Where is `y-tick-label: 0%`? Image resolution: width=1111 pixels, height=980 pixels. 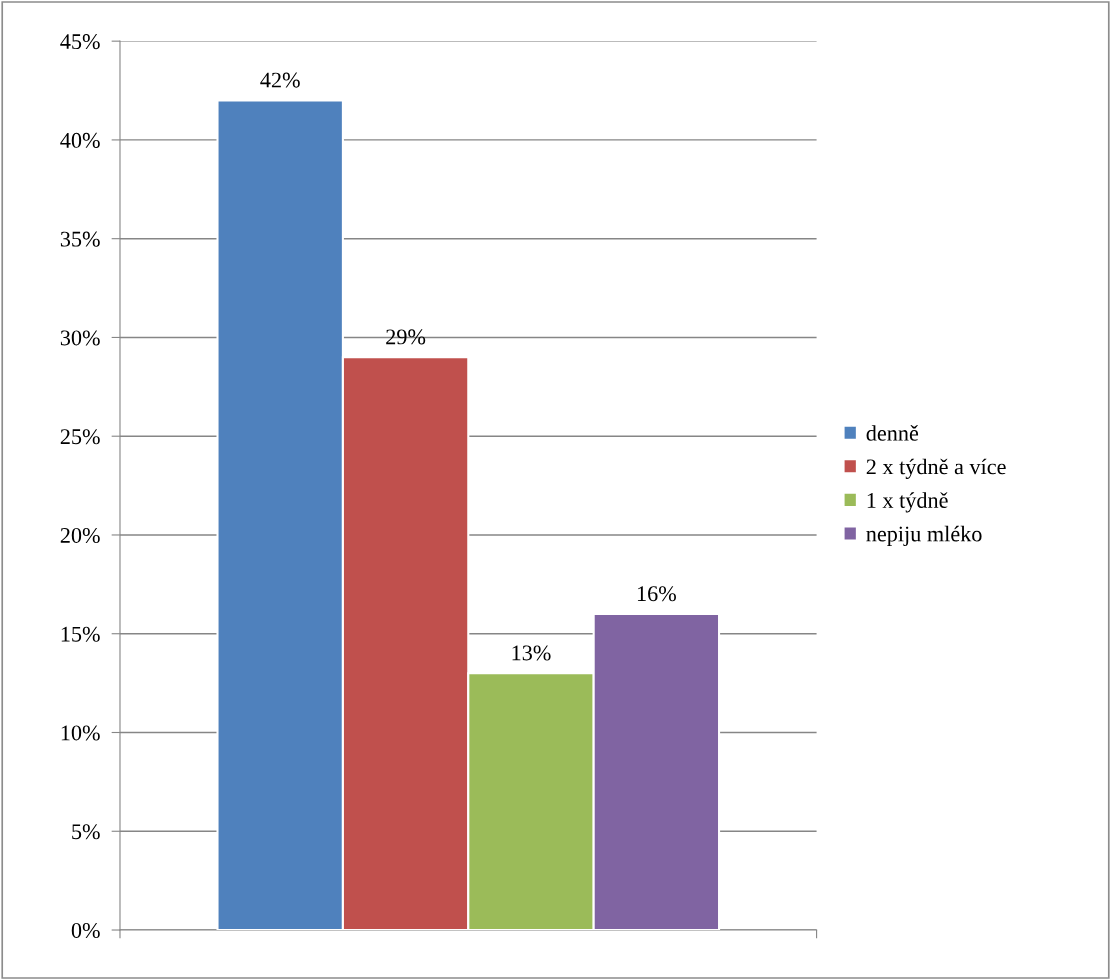 y-tick-label: 0% is located at coordinates (85, 930).